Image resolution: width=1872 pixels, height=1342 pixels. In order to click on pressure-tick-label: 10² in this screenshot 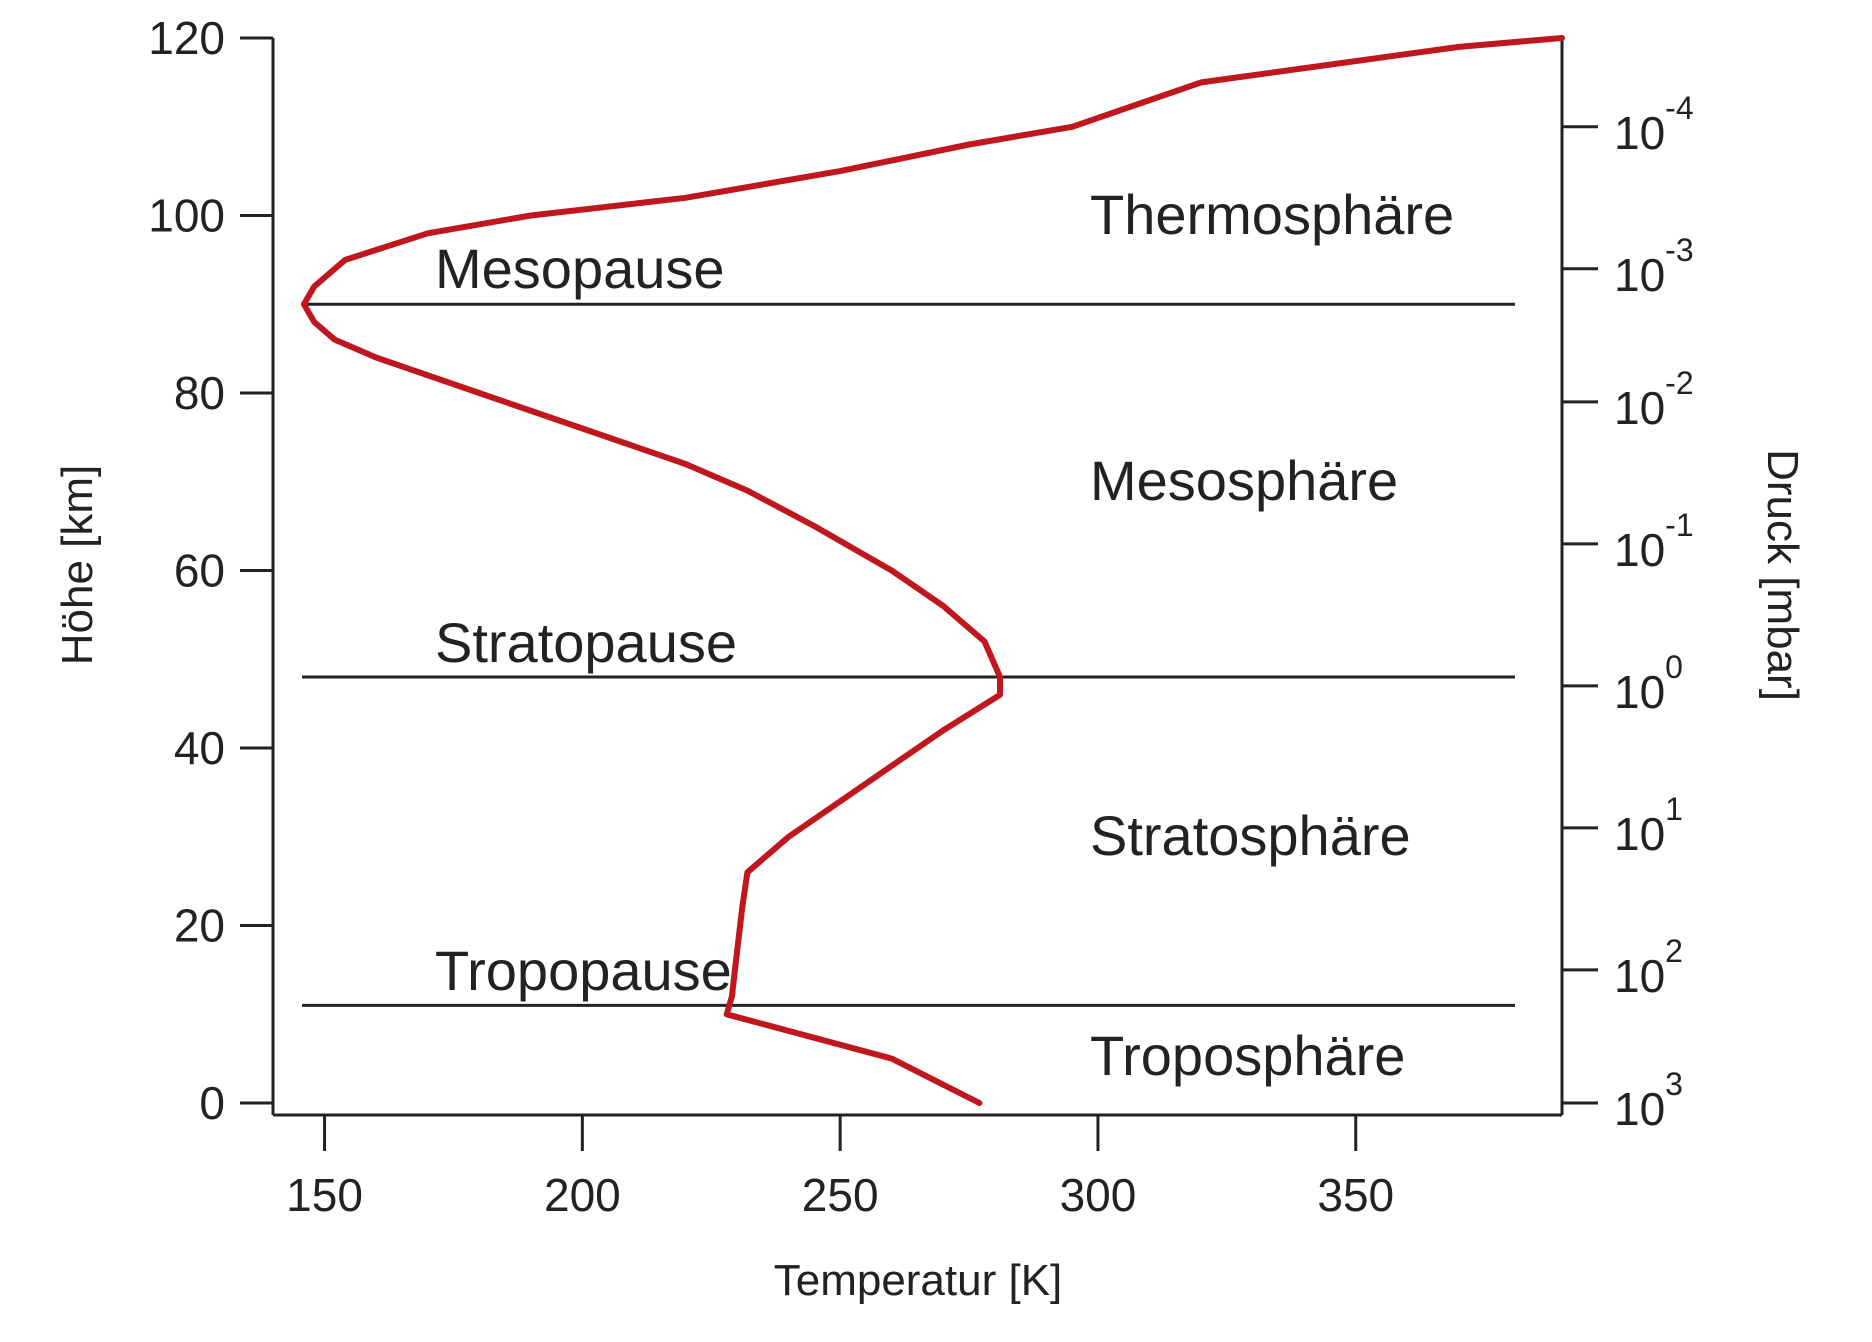, I will do `click(1648, 967)`.